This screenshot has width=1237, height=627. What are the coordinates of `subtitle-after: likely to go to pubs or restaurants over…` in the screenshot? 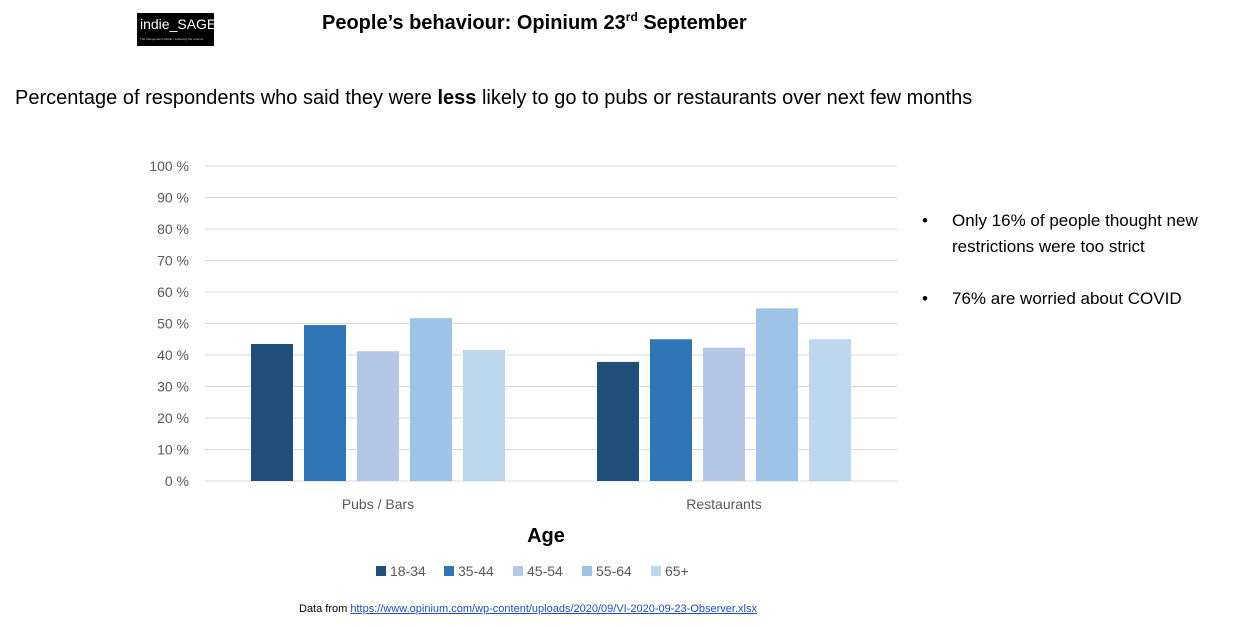 It's located at (724, 98).